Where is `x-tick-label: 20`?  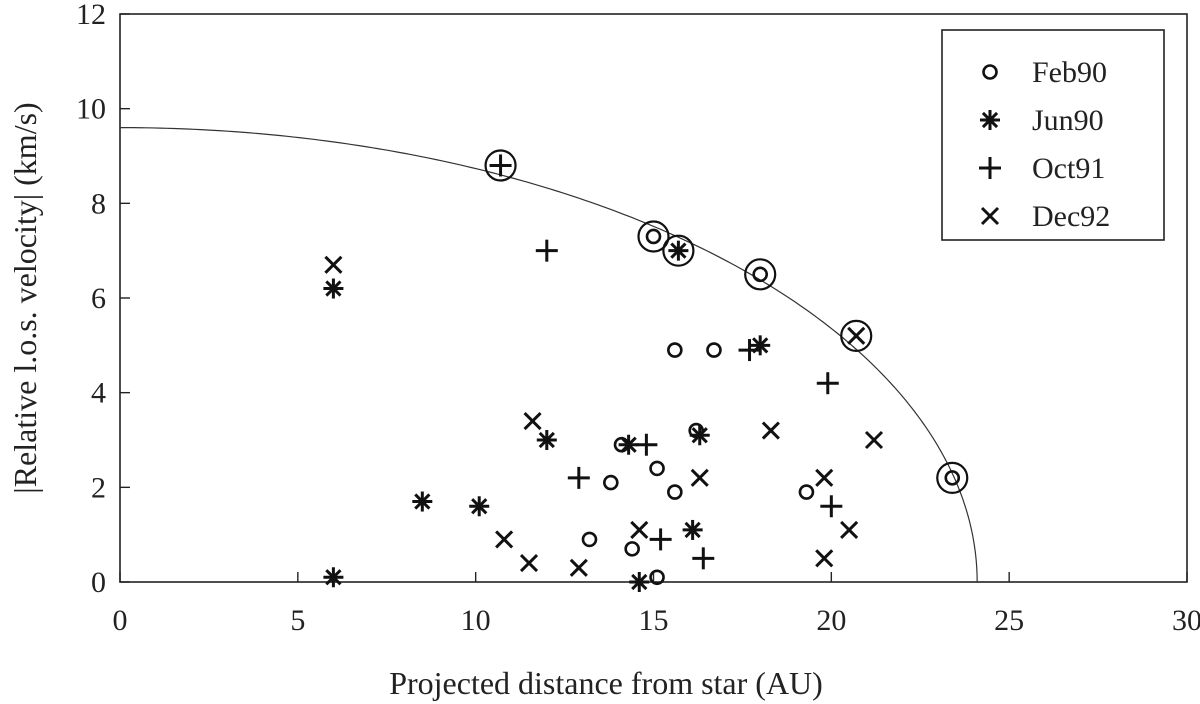 x-tick-label: 20 is located at coordinates (831, 620).